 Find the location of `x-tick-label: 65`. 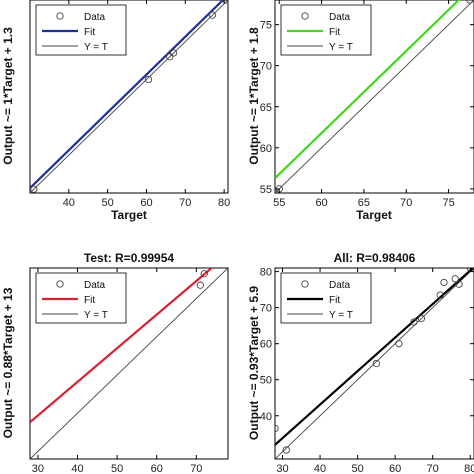

x-tick-label: 65 is located at coordinates (364, 203).